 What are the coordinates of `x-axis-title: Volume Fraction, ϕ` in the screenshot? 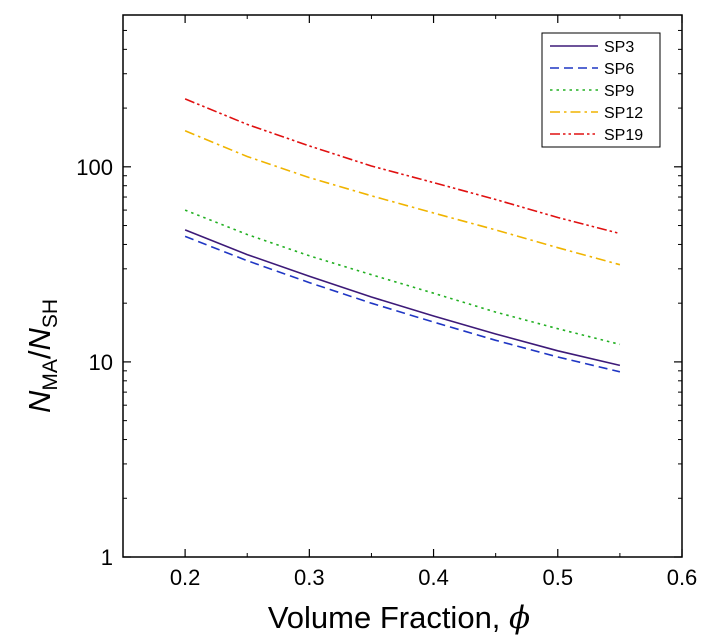 It's located at (399, 618).